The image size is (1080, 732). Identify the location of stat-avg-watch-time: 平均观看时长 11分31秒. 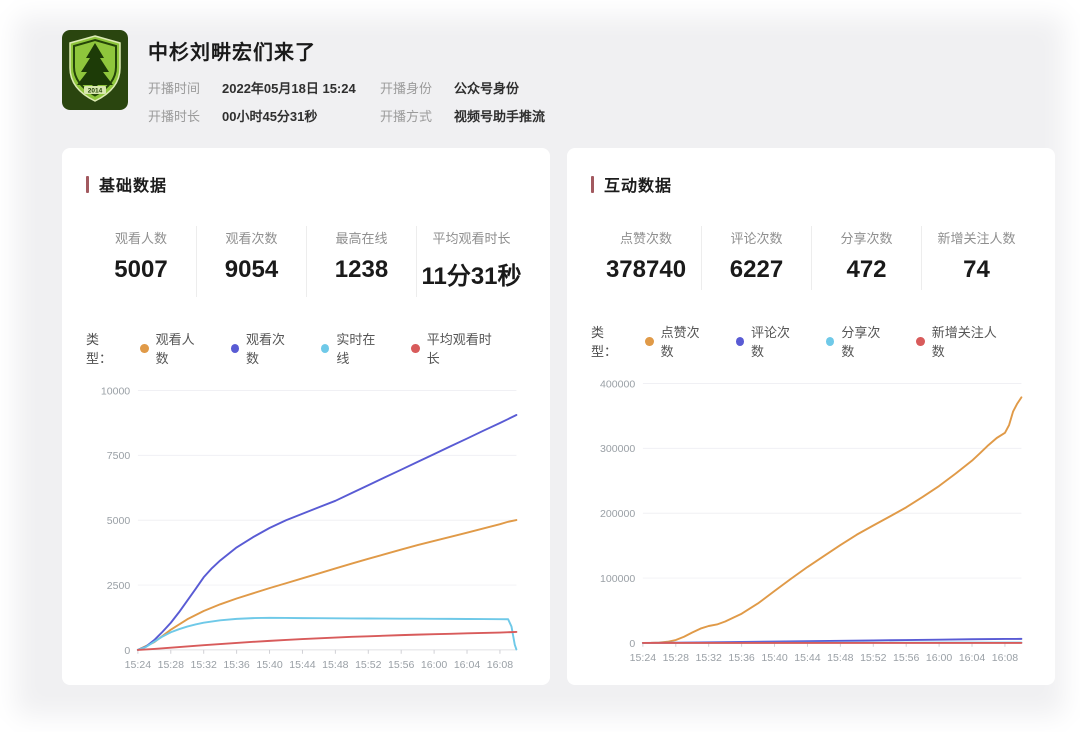
(471, 261).